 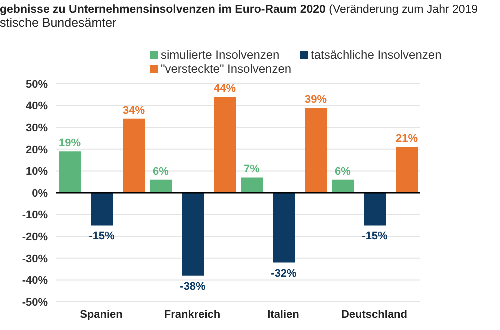 What do you see at coordinates (70, 144) in the screenshot?
I see `data-label: 19%` at bounding box center [70, 144].